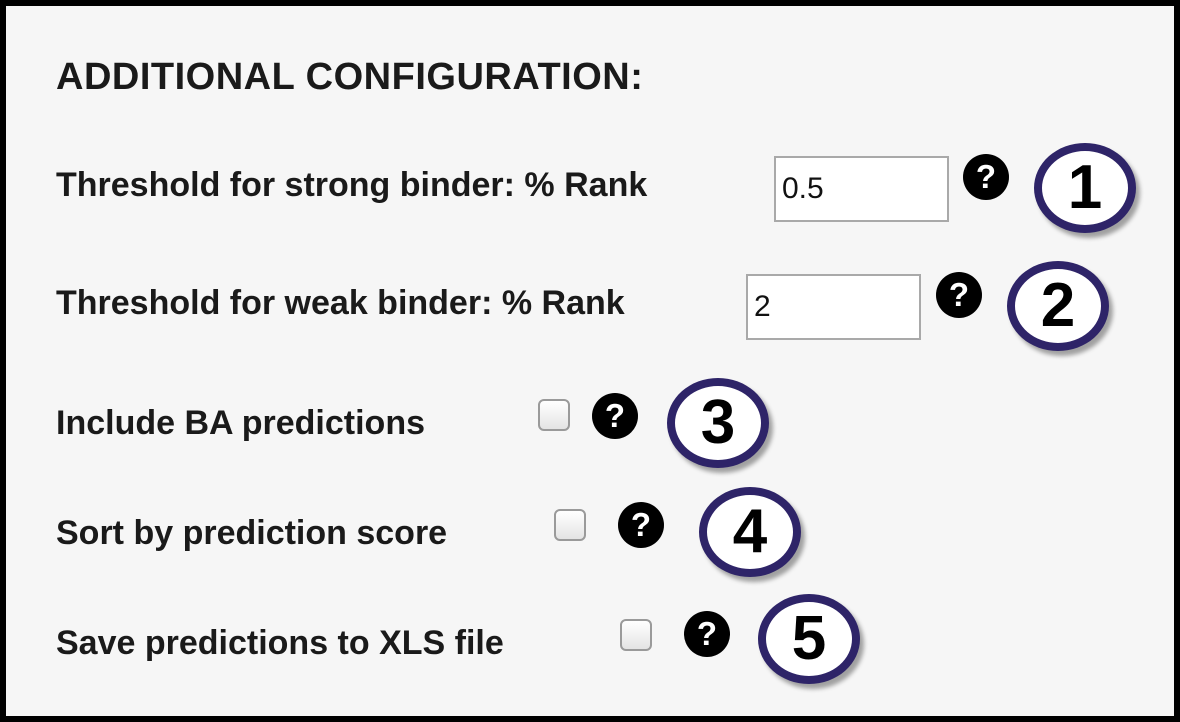 This screenshot has height=722, width=1180. Describe the element at coordinates (750, 532) in the screenshot. I see `callout-badge: 4` at that location.